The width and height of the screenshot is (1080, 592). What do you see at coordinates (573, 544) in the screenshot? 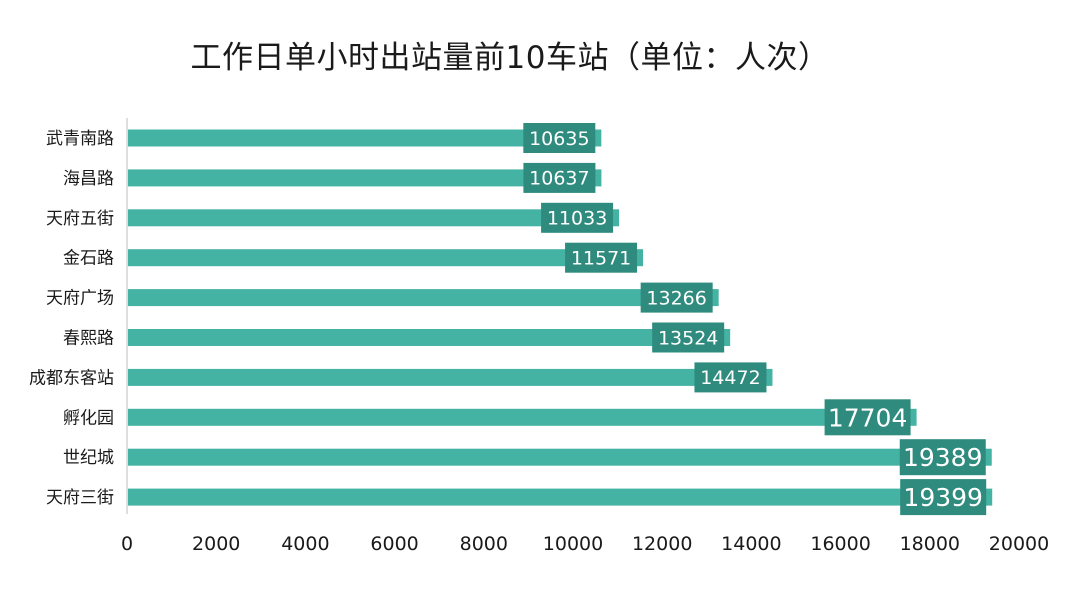
I see `x-tick-label: 10000` at bounding box center [573, 544].